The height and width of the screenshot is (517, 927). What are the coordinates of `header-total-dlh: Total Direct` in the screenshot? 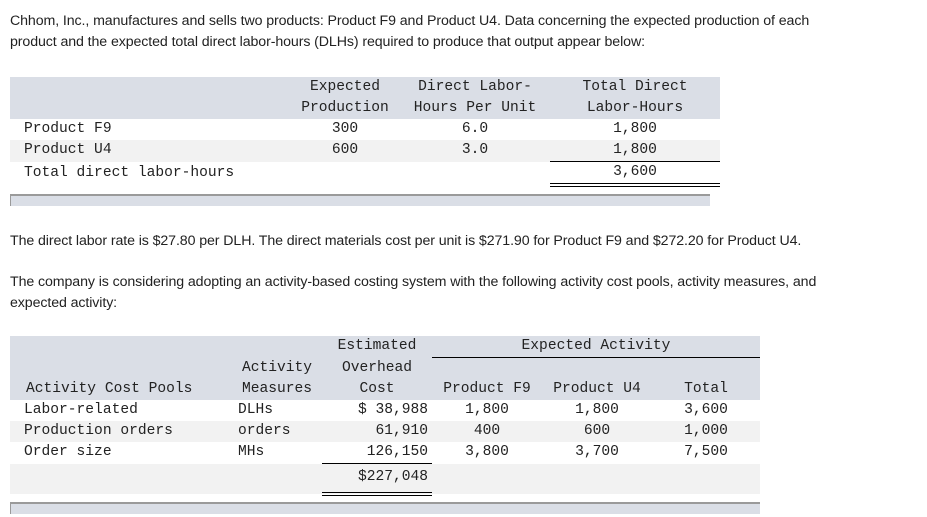 It's located at (635, 87).